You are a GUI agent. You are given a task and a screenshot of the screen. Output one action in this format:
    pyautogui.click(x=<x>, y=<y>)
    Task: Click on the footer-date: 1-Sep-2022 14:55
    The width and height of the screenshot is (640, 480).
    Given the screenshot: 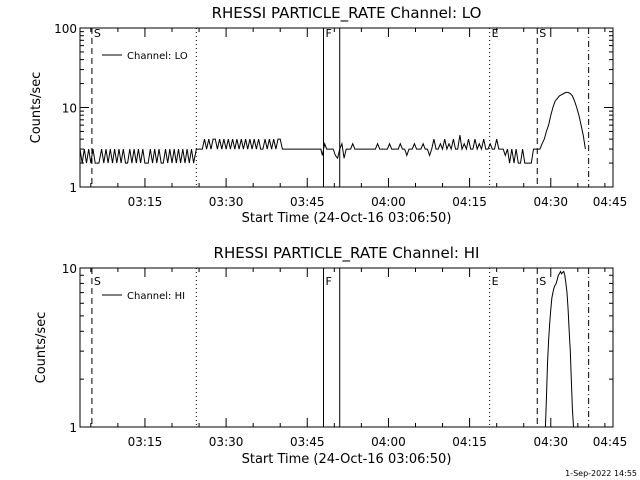 What is the action you would take?
    pyautogui.click(x=601, y=473)
    